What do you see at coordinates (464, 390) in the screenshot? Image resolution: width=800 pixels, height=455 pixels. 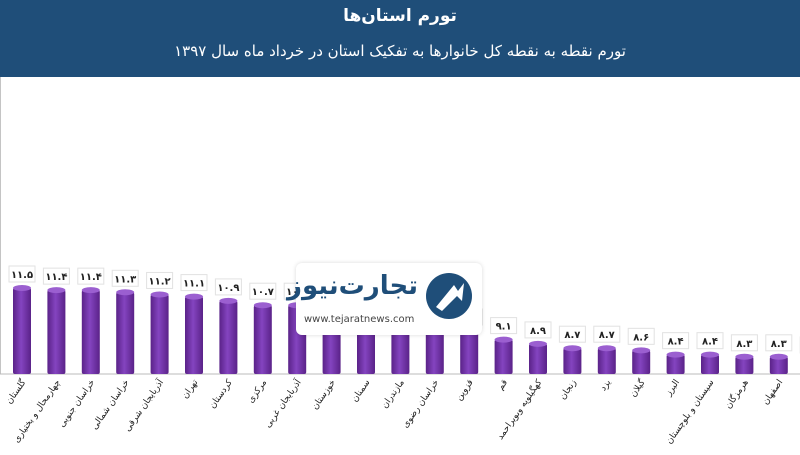 I see `category-label-14: قزوین` at bounding box center [464, 390].